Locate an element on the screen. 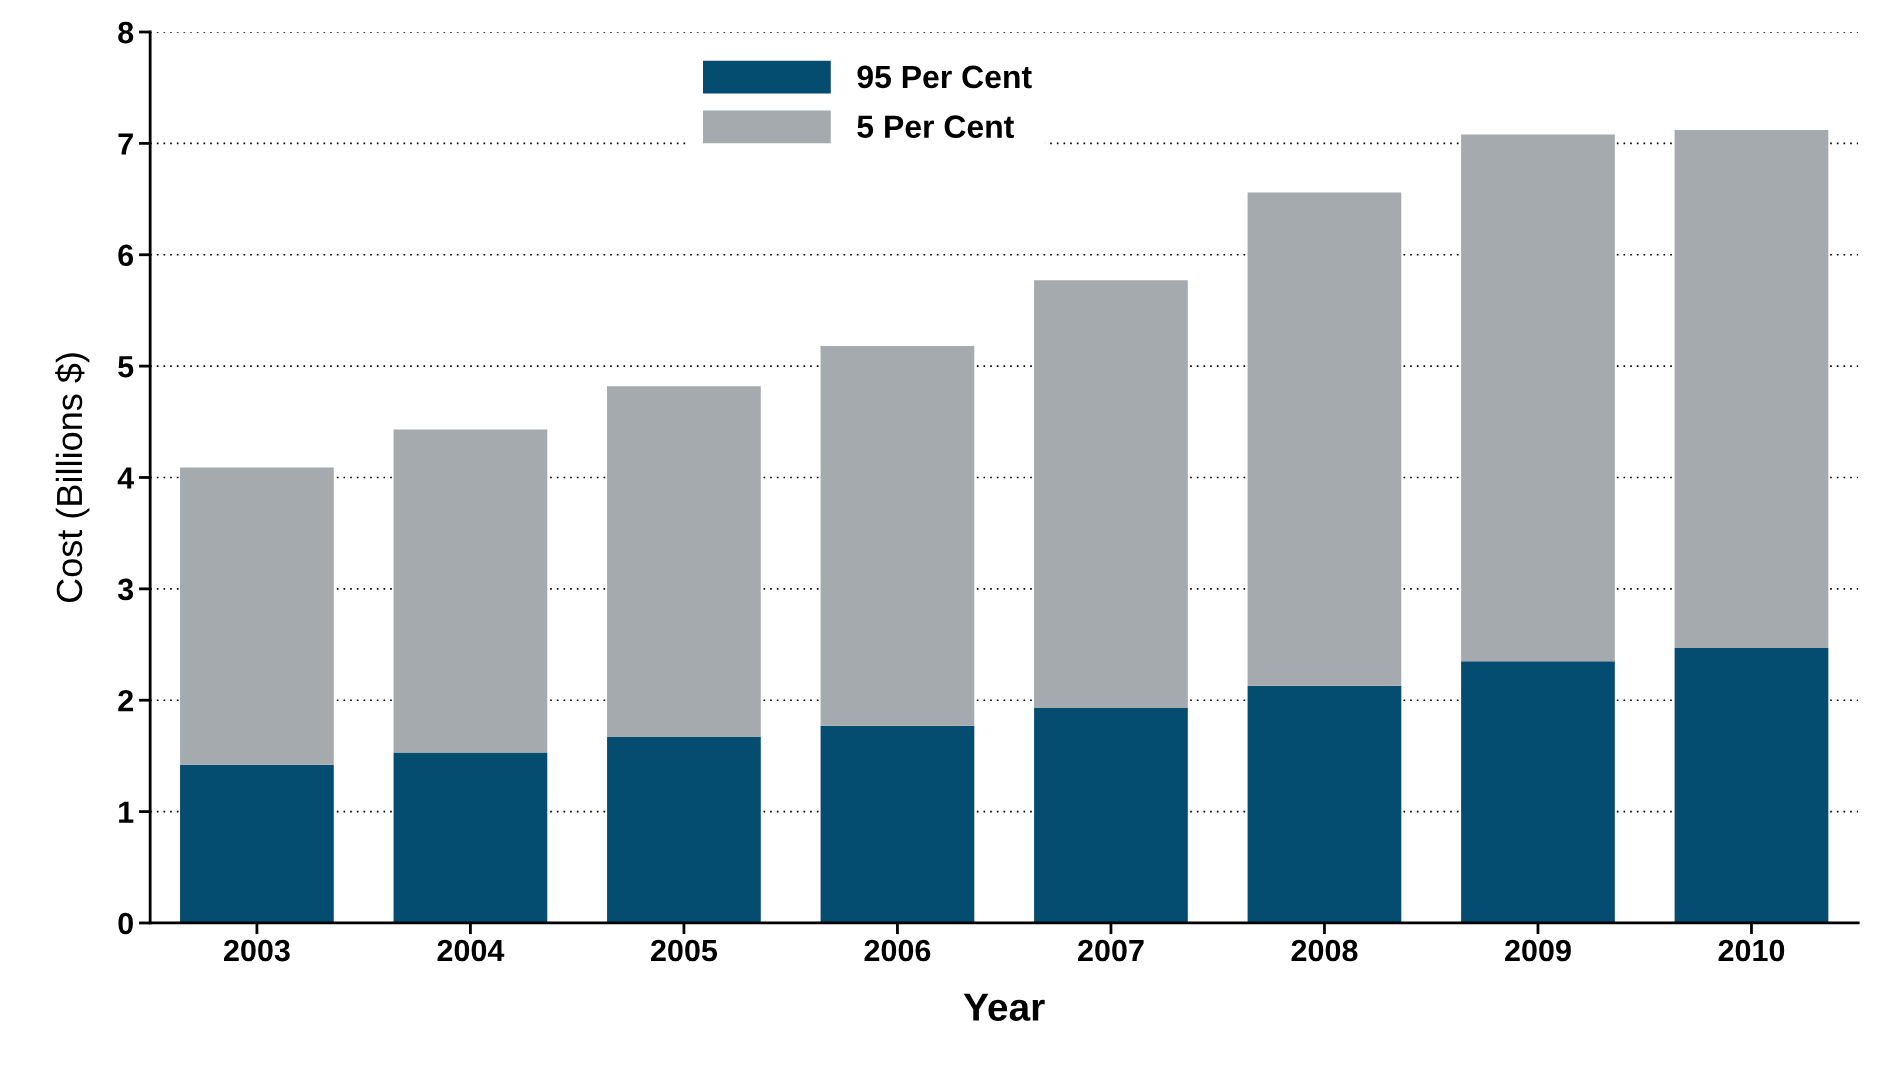 This screenshot has width=1877, height=1067. legend-label: 5 Per Cent is located at coordinates (935, 126).